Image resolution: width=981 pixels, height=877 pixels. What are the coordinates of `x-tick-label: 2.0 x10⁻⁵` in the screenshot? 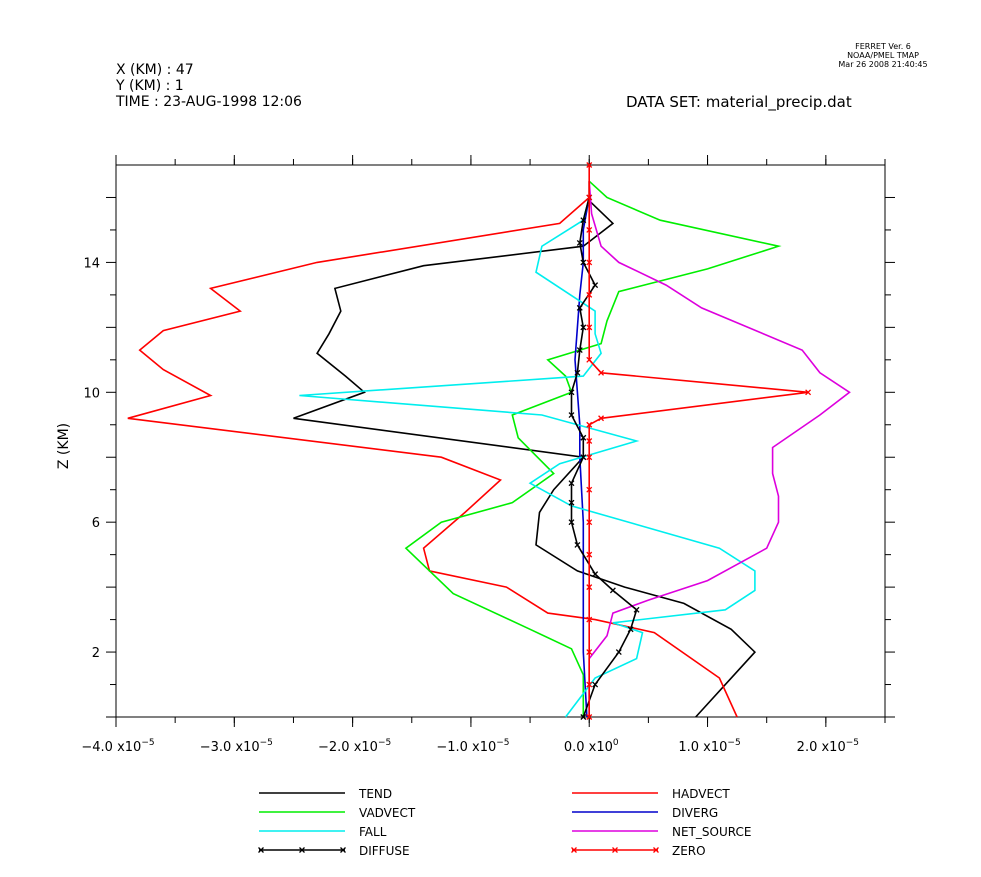 It's located at (828, 746).